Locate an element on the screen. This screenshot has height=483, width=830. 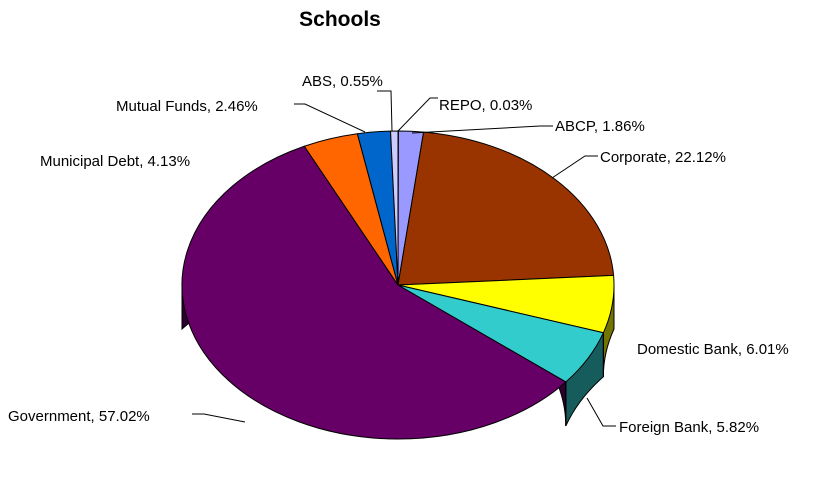
leader-line-foreign-bank is located at coordinates (601, 412).